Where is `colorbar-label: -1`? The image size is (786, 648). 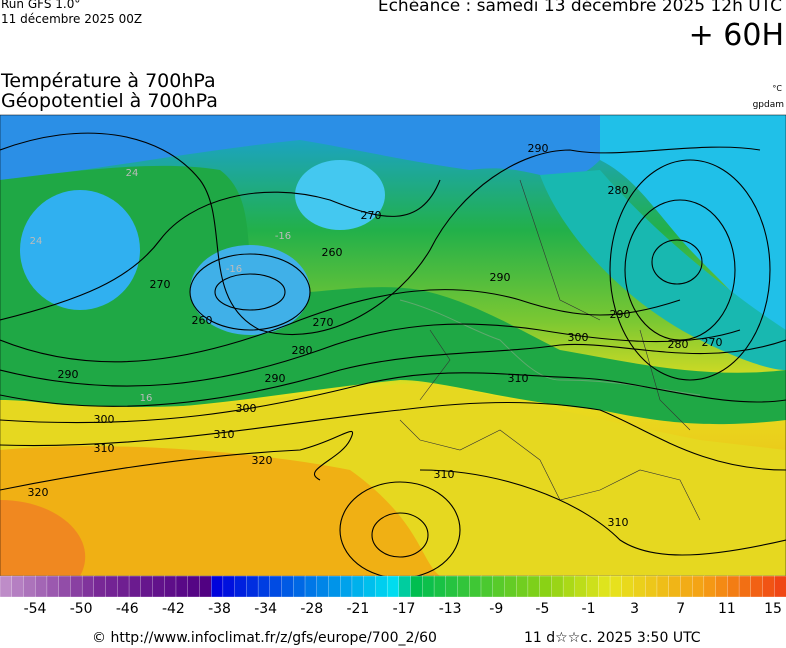 colorbar-label: -1 is located at coordinates (589, 609).